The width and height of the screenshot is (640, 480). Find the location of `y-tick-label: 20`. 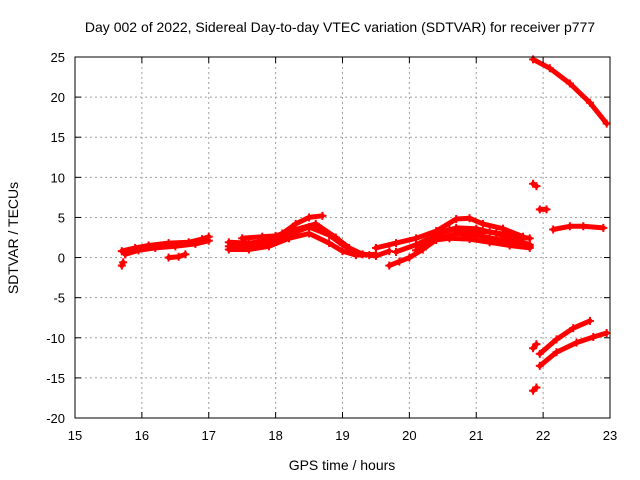

y-tick-label: 20 is located at coordinates (58, 97).